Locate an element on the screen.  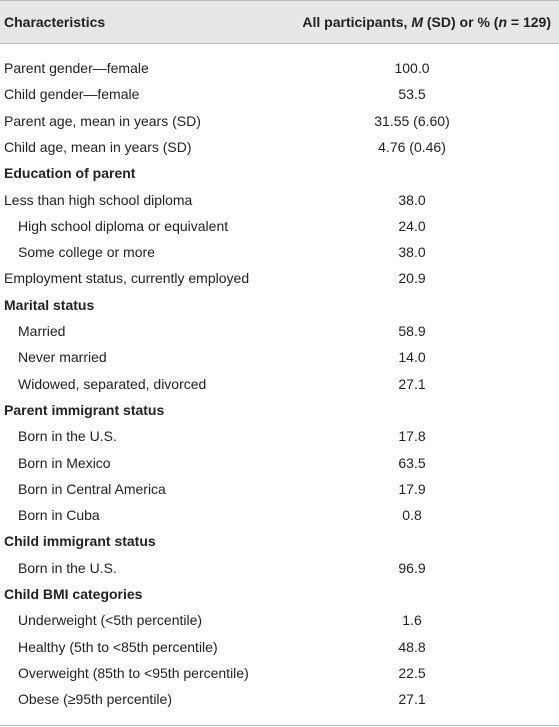
row-label: Healthy (5th to <85th percentile) is located at coordinates (118, 646).